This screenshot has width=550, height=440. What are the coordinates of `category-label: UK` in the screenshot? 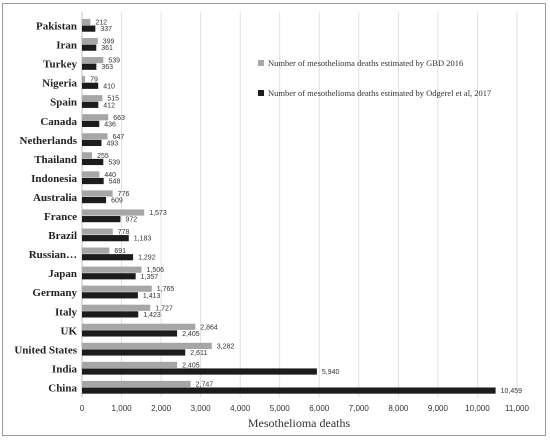 It's located at (69, 331).